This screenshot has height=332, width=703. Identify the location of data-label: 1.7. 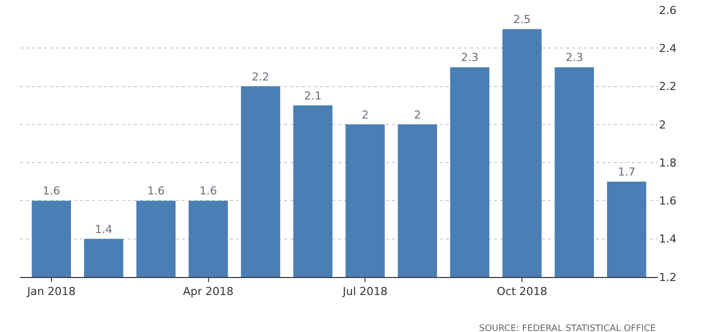
(627, 172).